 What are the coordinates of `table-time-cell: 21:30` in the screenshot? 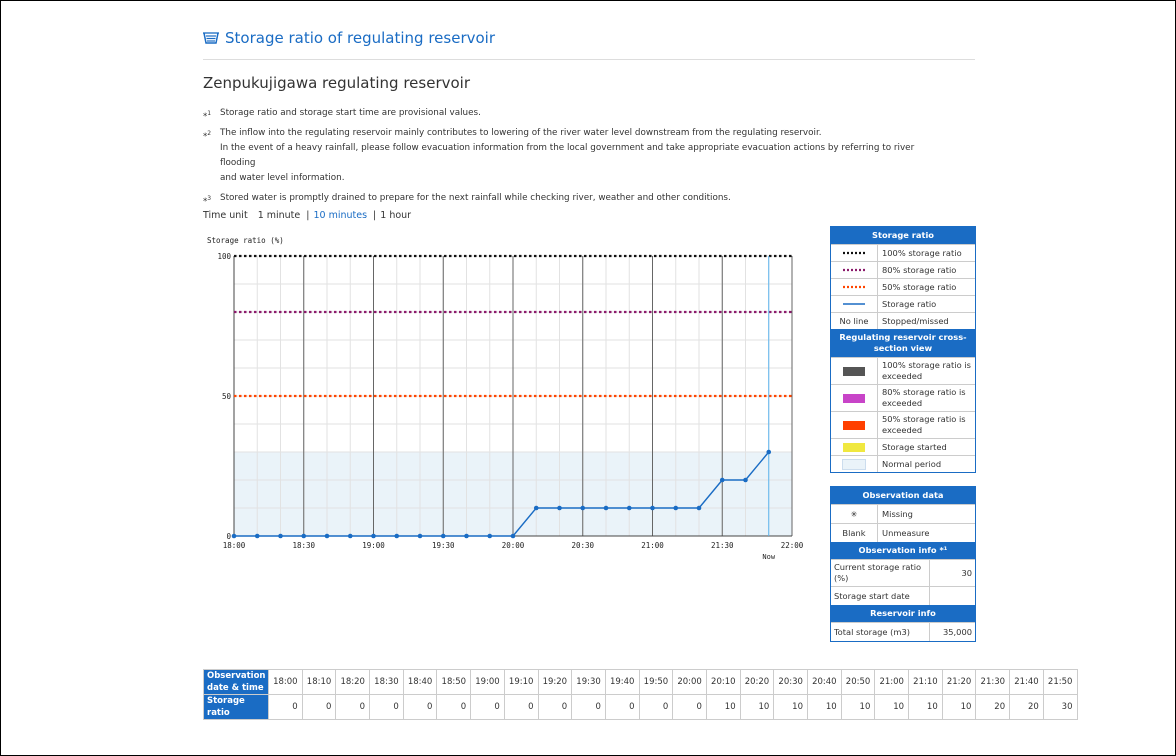 It's located at (993, 682).